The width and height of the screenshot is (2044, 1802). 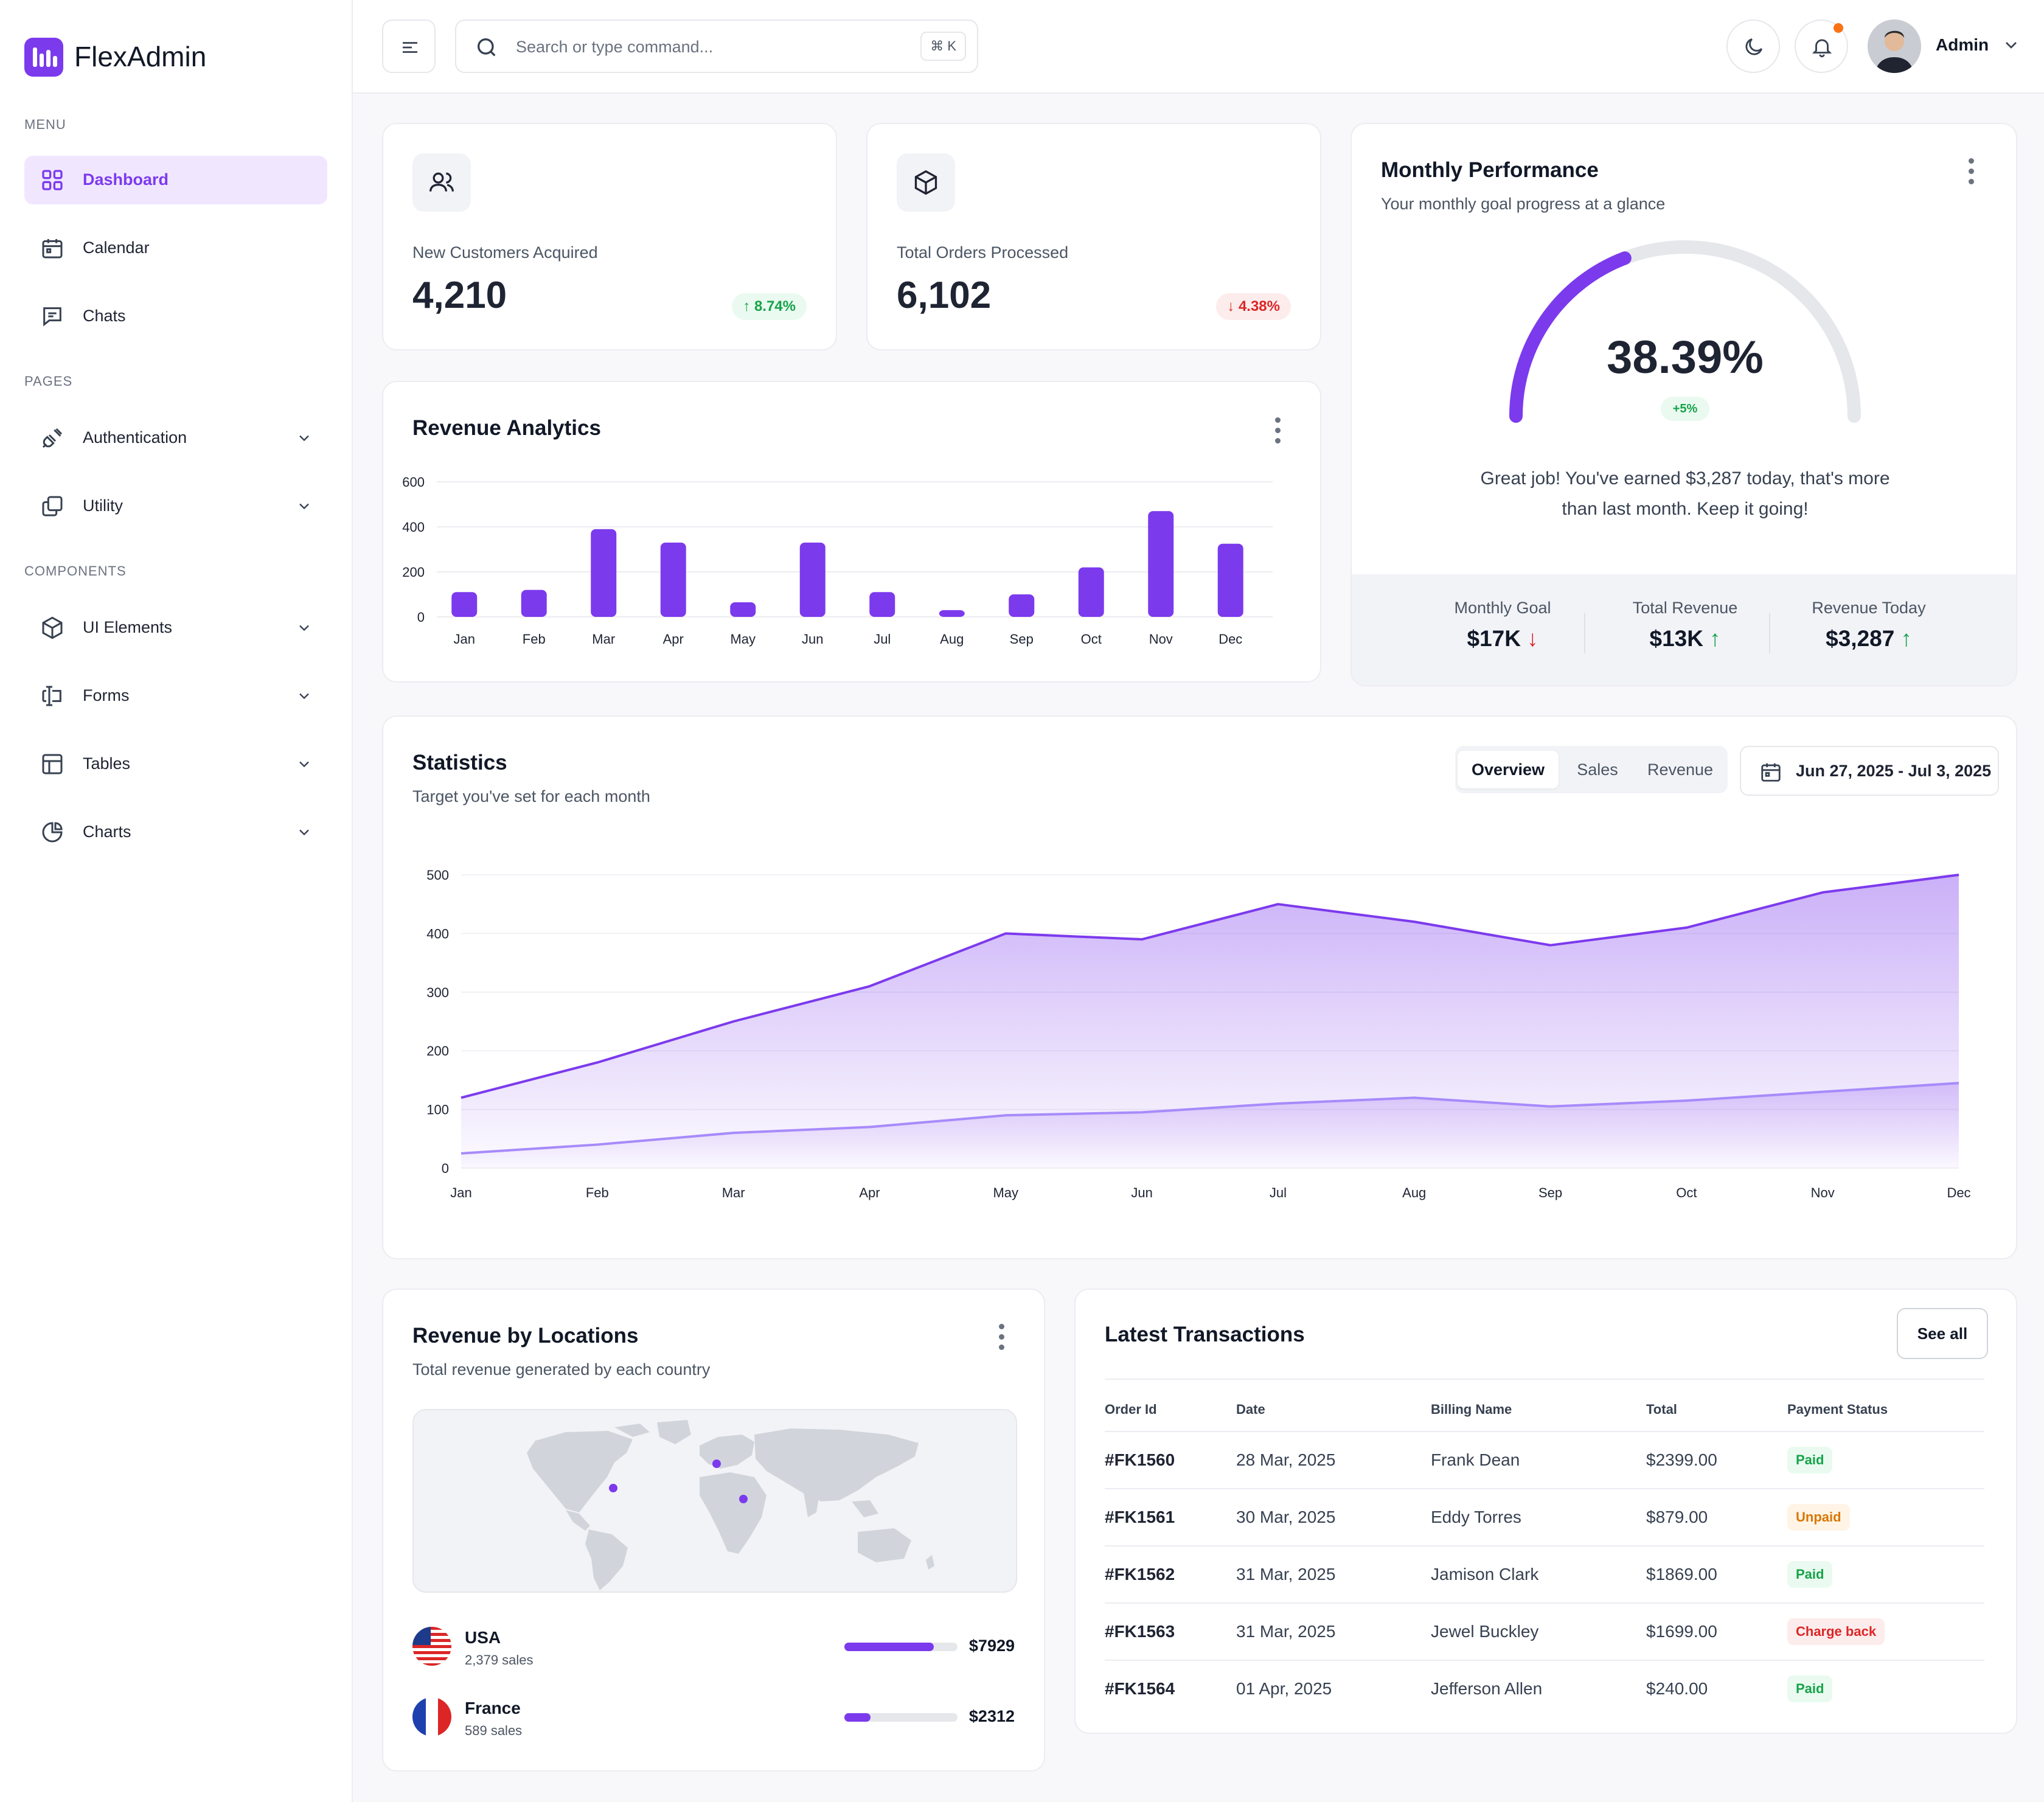 What do you see at coordinates (1253, 306) in the screenshot?
I see `kpi-change-badge: ↓ 4.38%` at bounding box center [1253, 306].